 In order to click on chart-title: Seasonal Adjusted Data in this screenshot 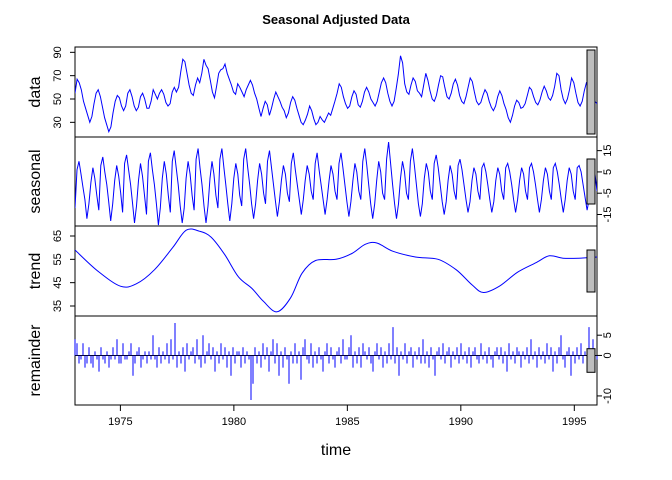, I will do `click(336, 19)`.